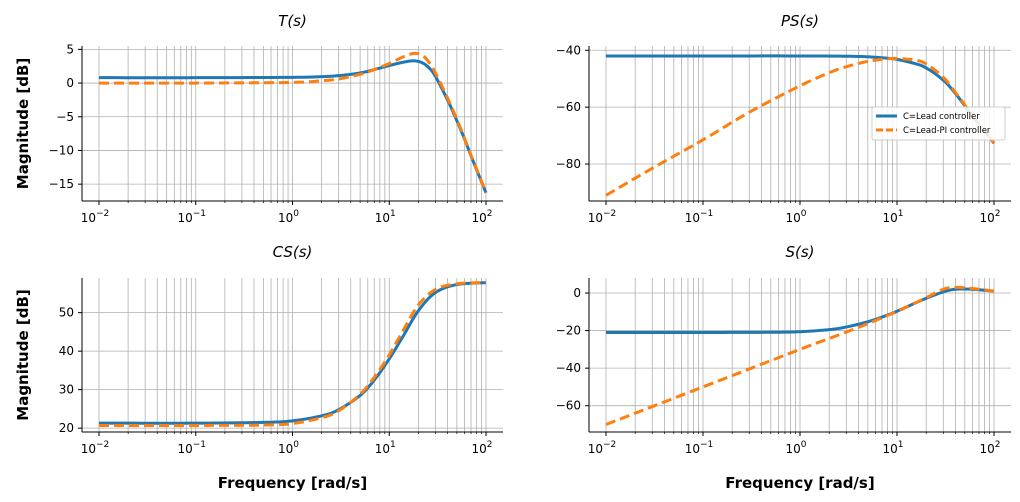 This screenshot has height=502, width=1020. Describe the element at coordinates (947, 131) in the screenshot. I see `legend-label: C=Lead-PI controller` at that location.